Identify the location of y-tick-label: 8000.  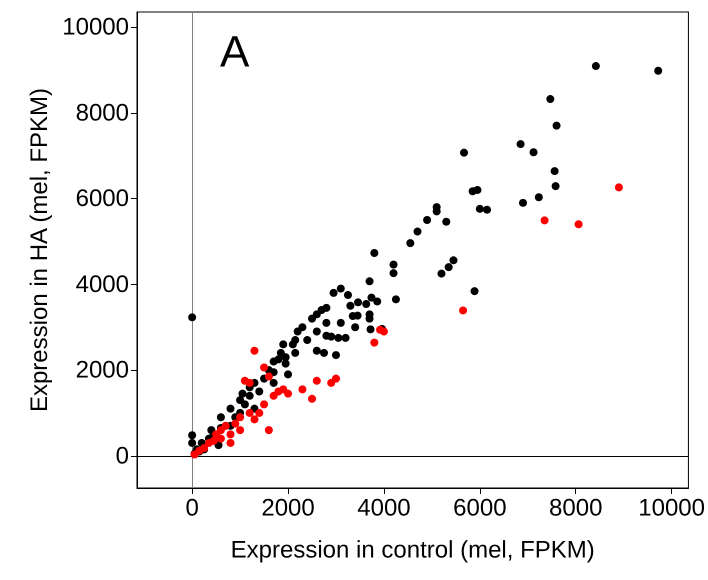
(102, 112).